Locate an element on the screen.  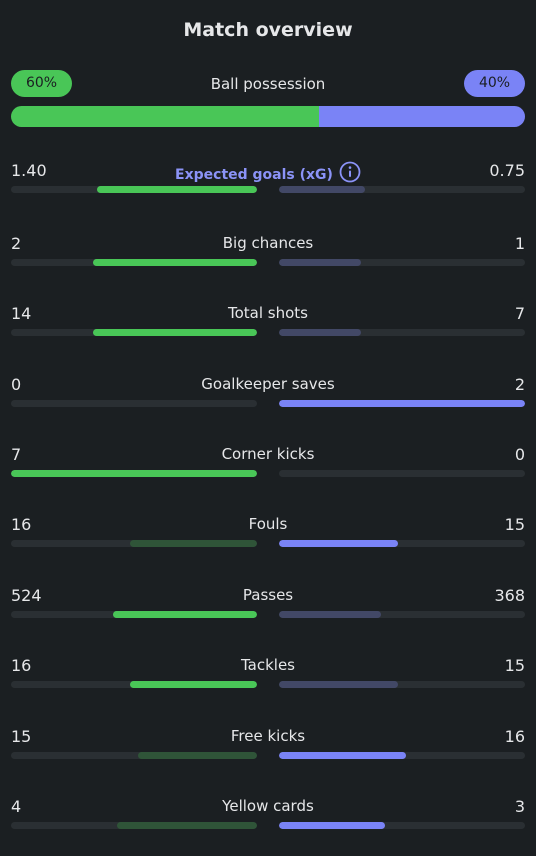
home-value: 7 is located at coordinates (16, 454).